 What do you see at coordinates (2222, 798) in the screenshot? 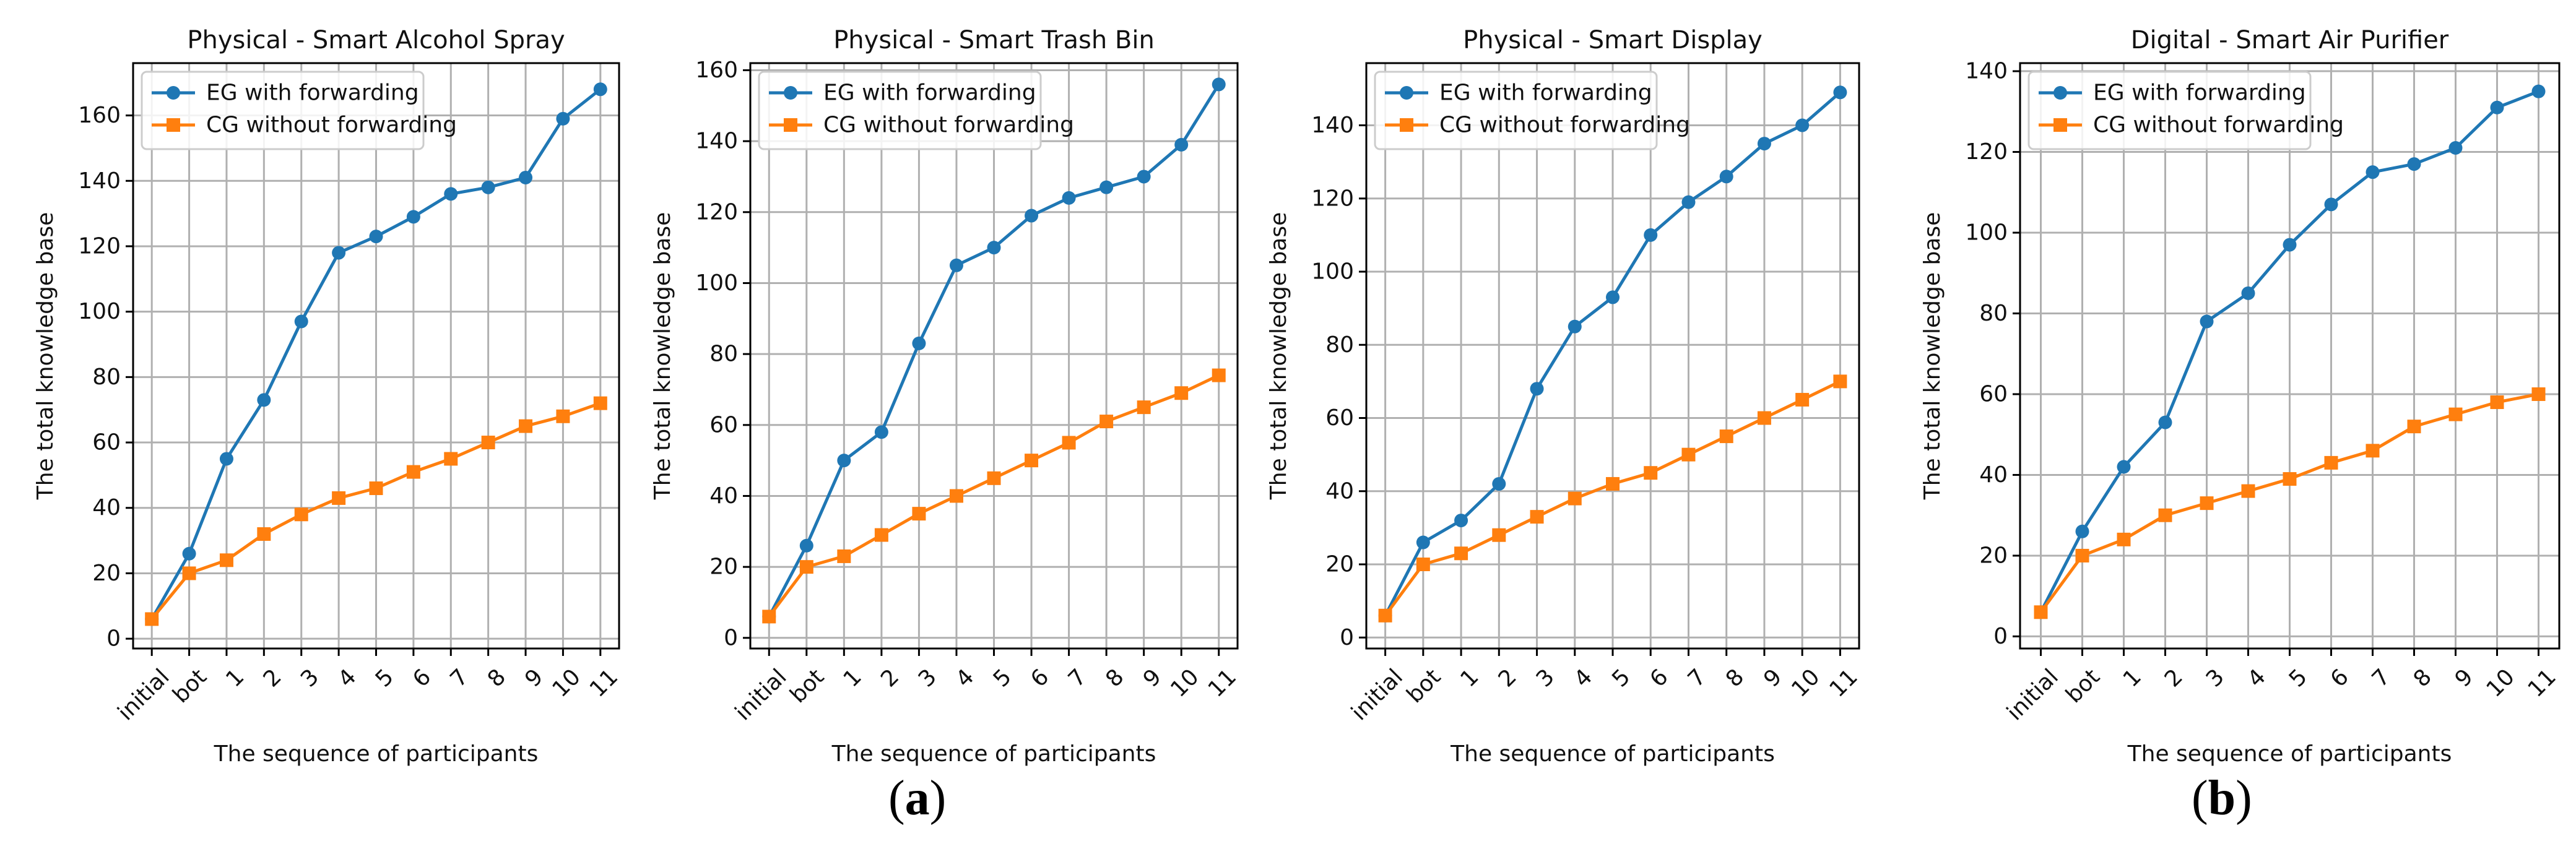
I see `caption-b: (b)` at bounding box center [2222, 798].